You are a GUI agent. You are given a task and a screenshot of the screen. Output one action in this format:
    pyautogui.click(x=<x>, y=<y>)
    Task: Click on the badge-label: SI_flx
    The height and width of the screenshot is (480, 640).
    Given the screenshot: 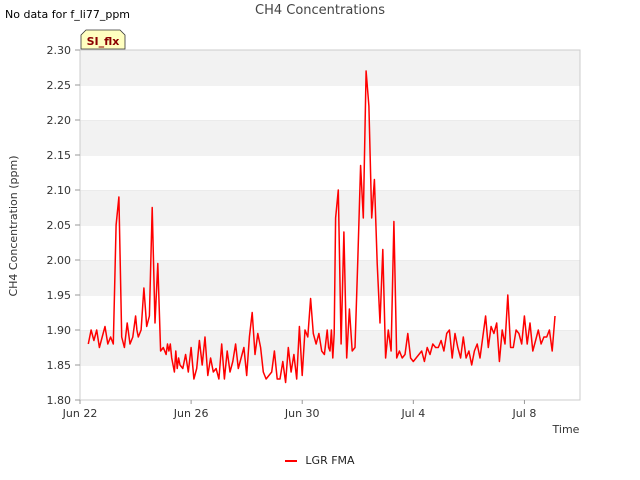 What is the action you would take?
    pyautogui.click(x=103, y=41)
    